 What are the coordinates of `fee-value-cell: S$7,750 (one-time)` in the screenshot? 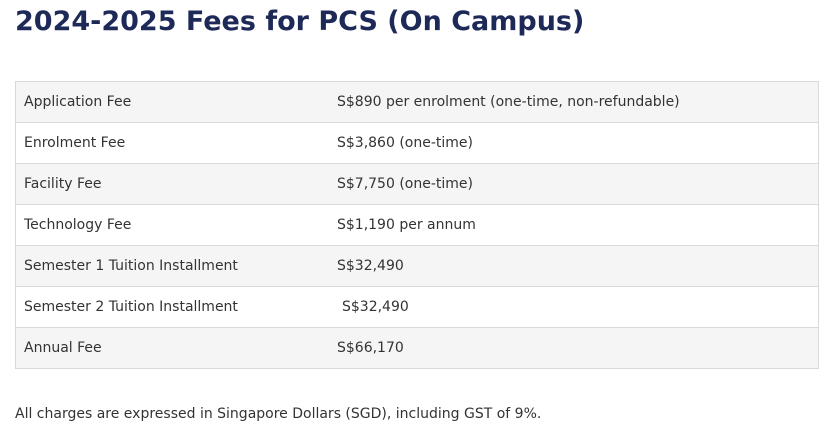 It's located at (578, 184).